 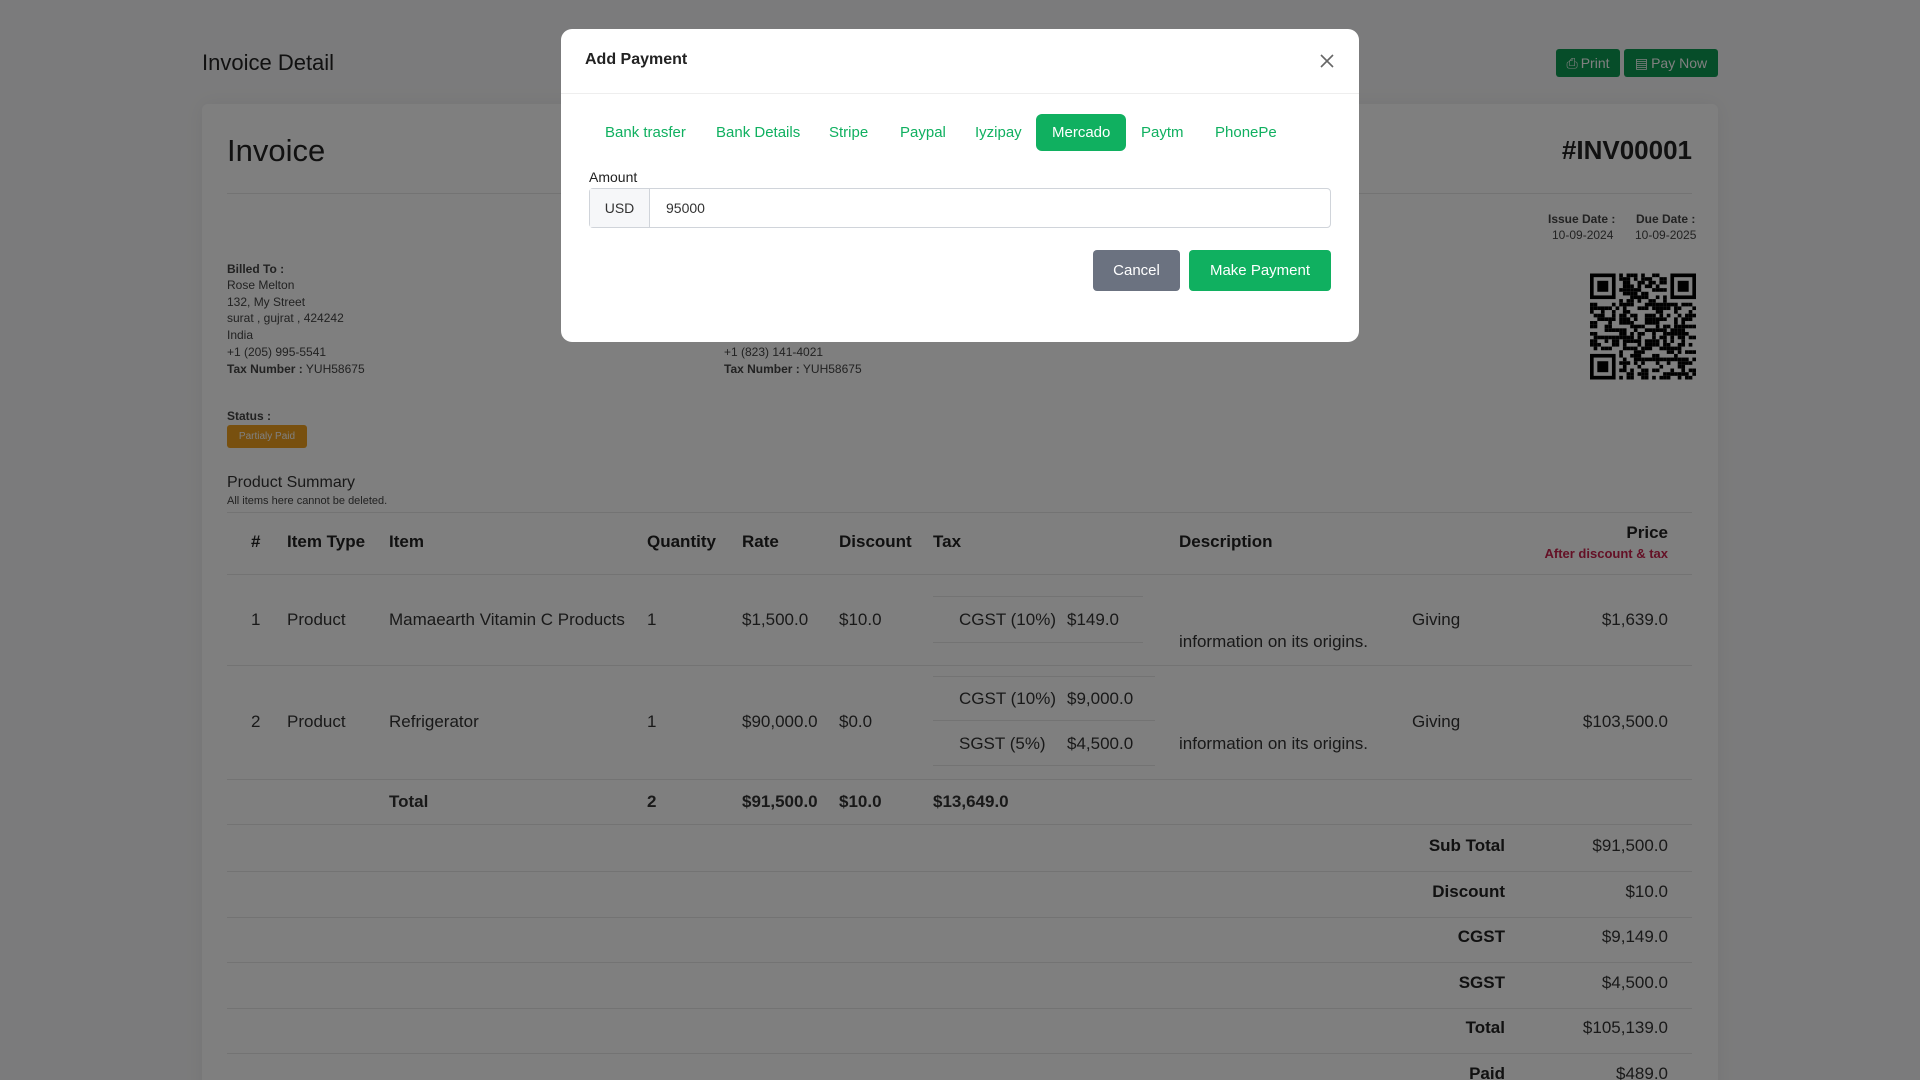 I want to click on tab-phonepe: PhonePe, so click(x=1246, y=132).